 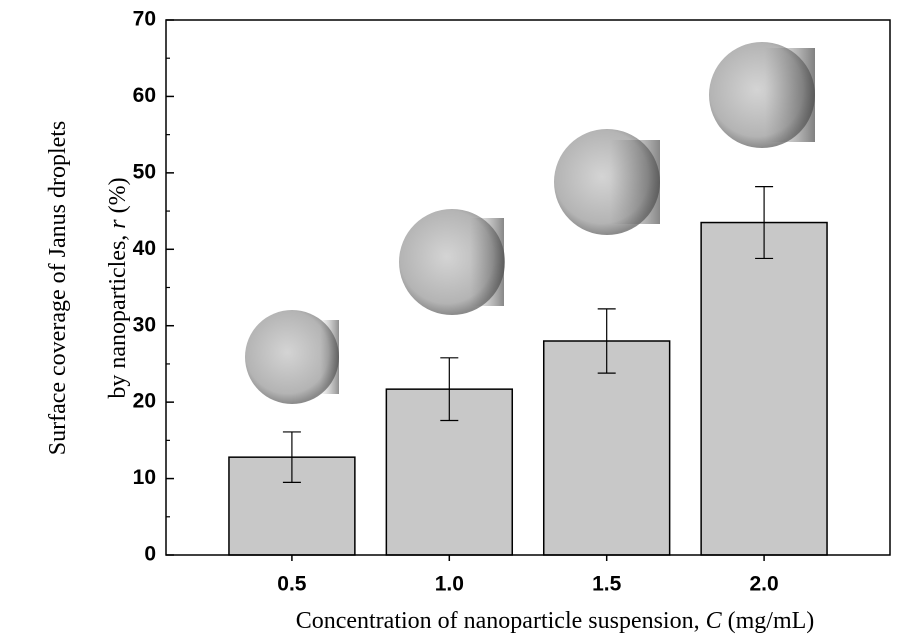 What do you see at coordinates (607, 584) in the screenshot?
I see `x-tick-label: 1.5` at bounding box center [607, 584].